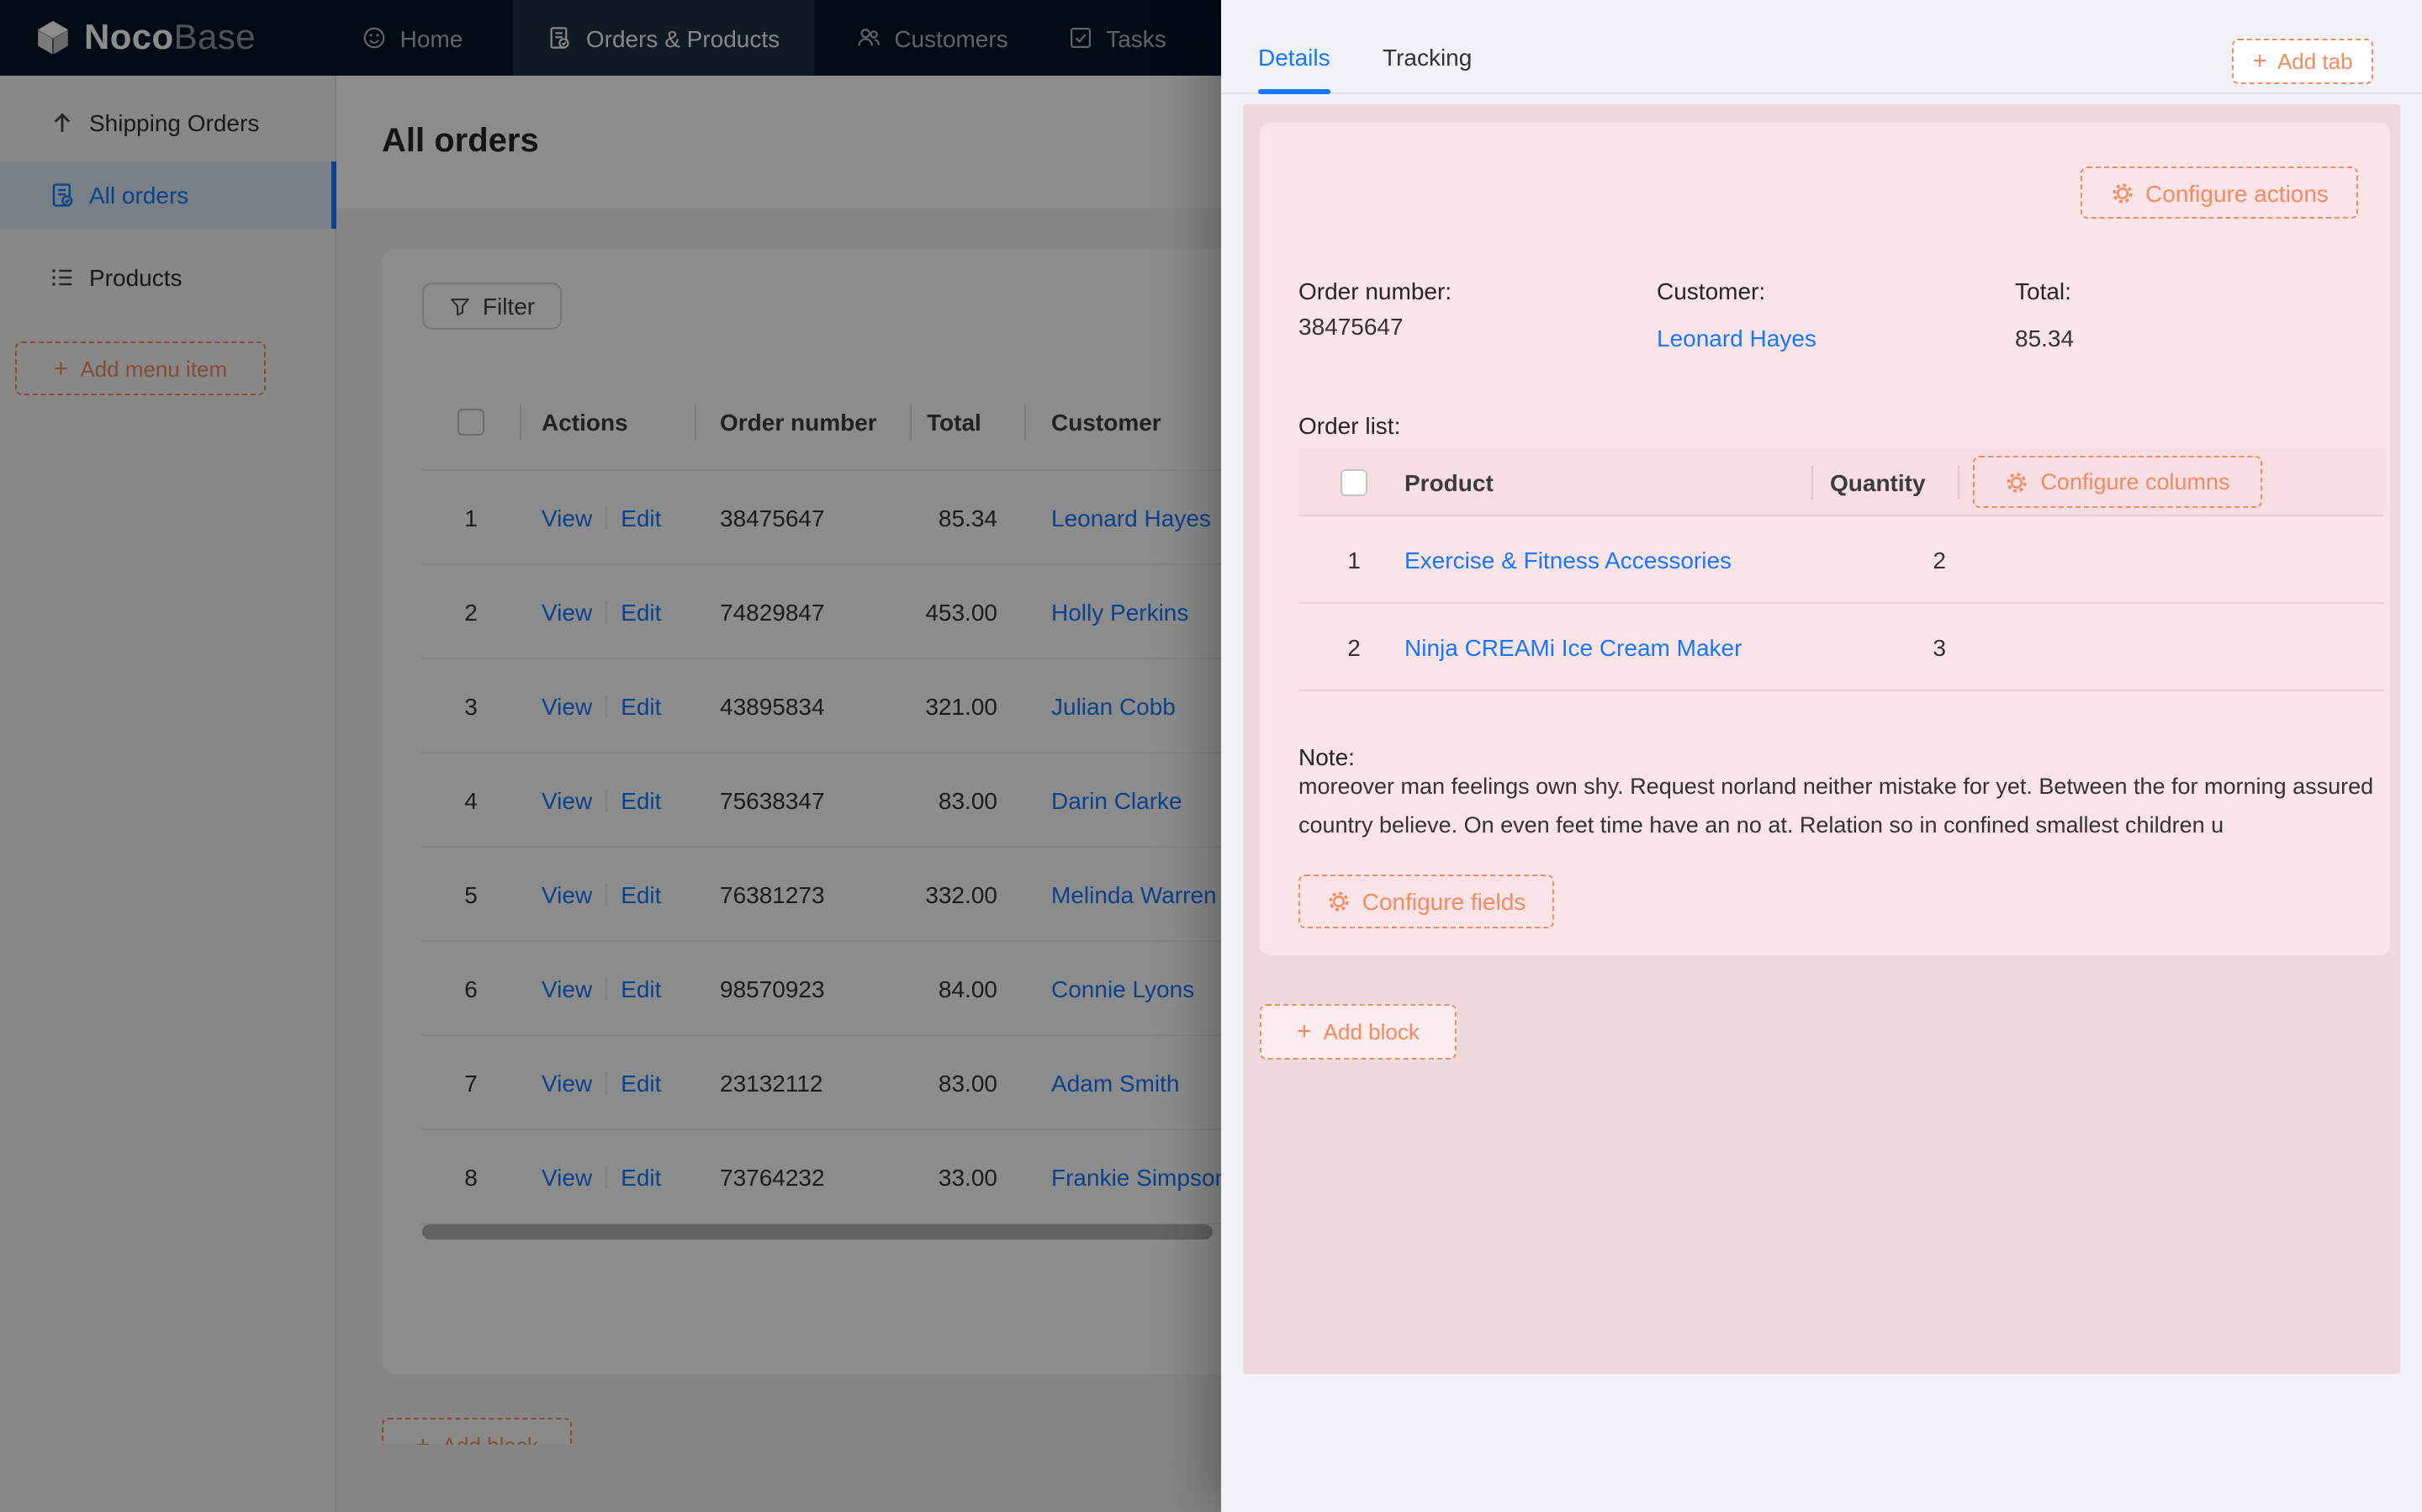 The width and height of the screenshot is (2422, 1512). Describe the element at coordinates (951, 37) in the screenshot. I see `nav-label: Customers` at that location.